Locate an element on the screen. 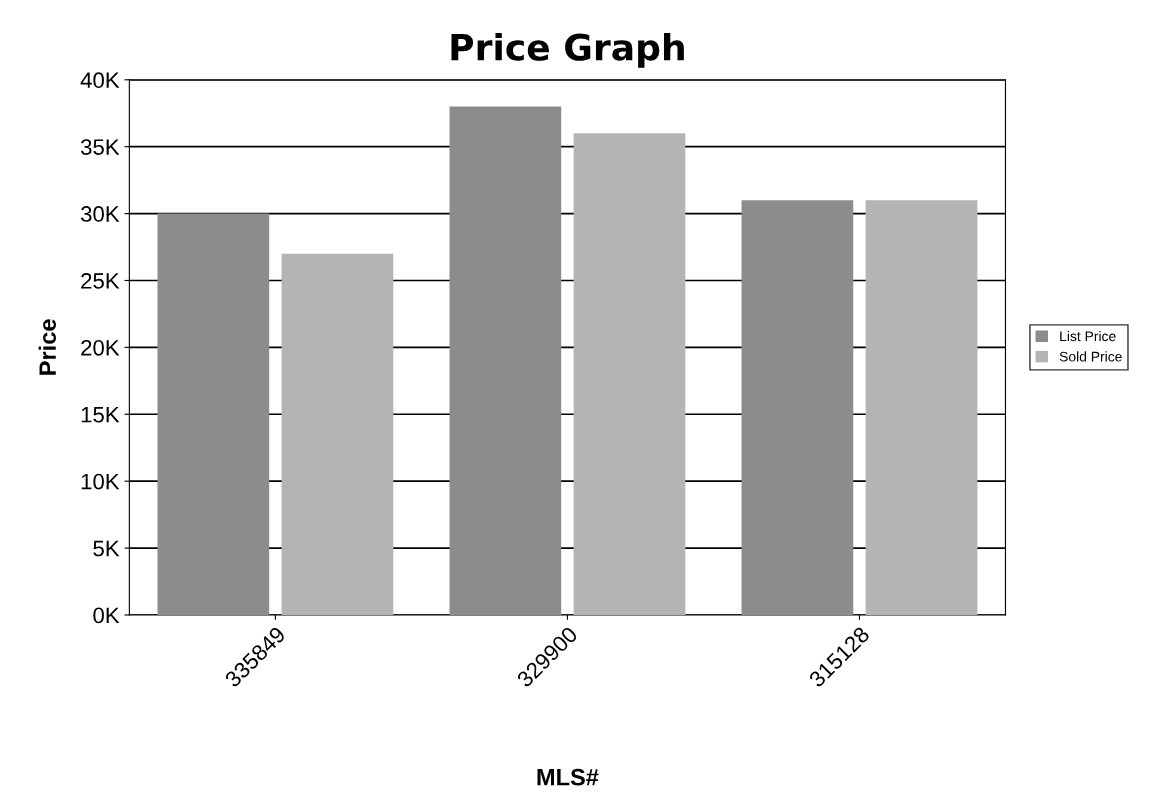 The image size is (1176, 806). y-axis-title: Price is located at coordinates (47, 347).